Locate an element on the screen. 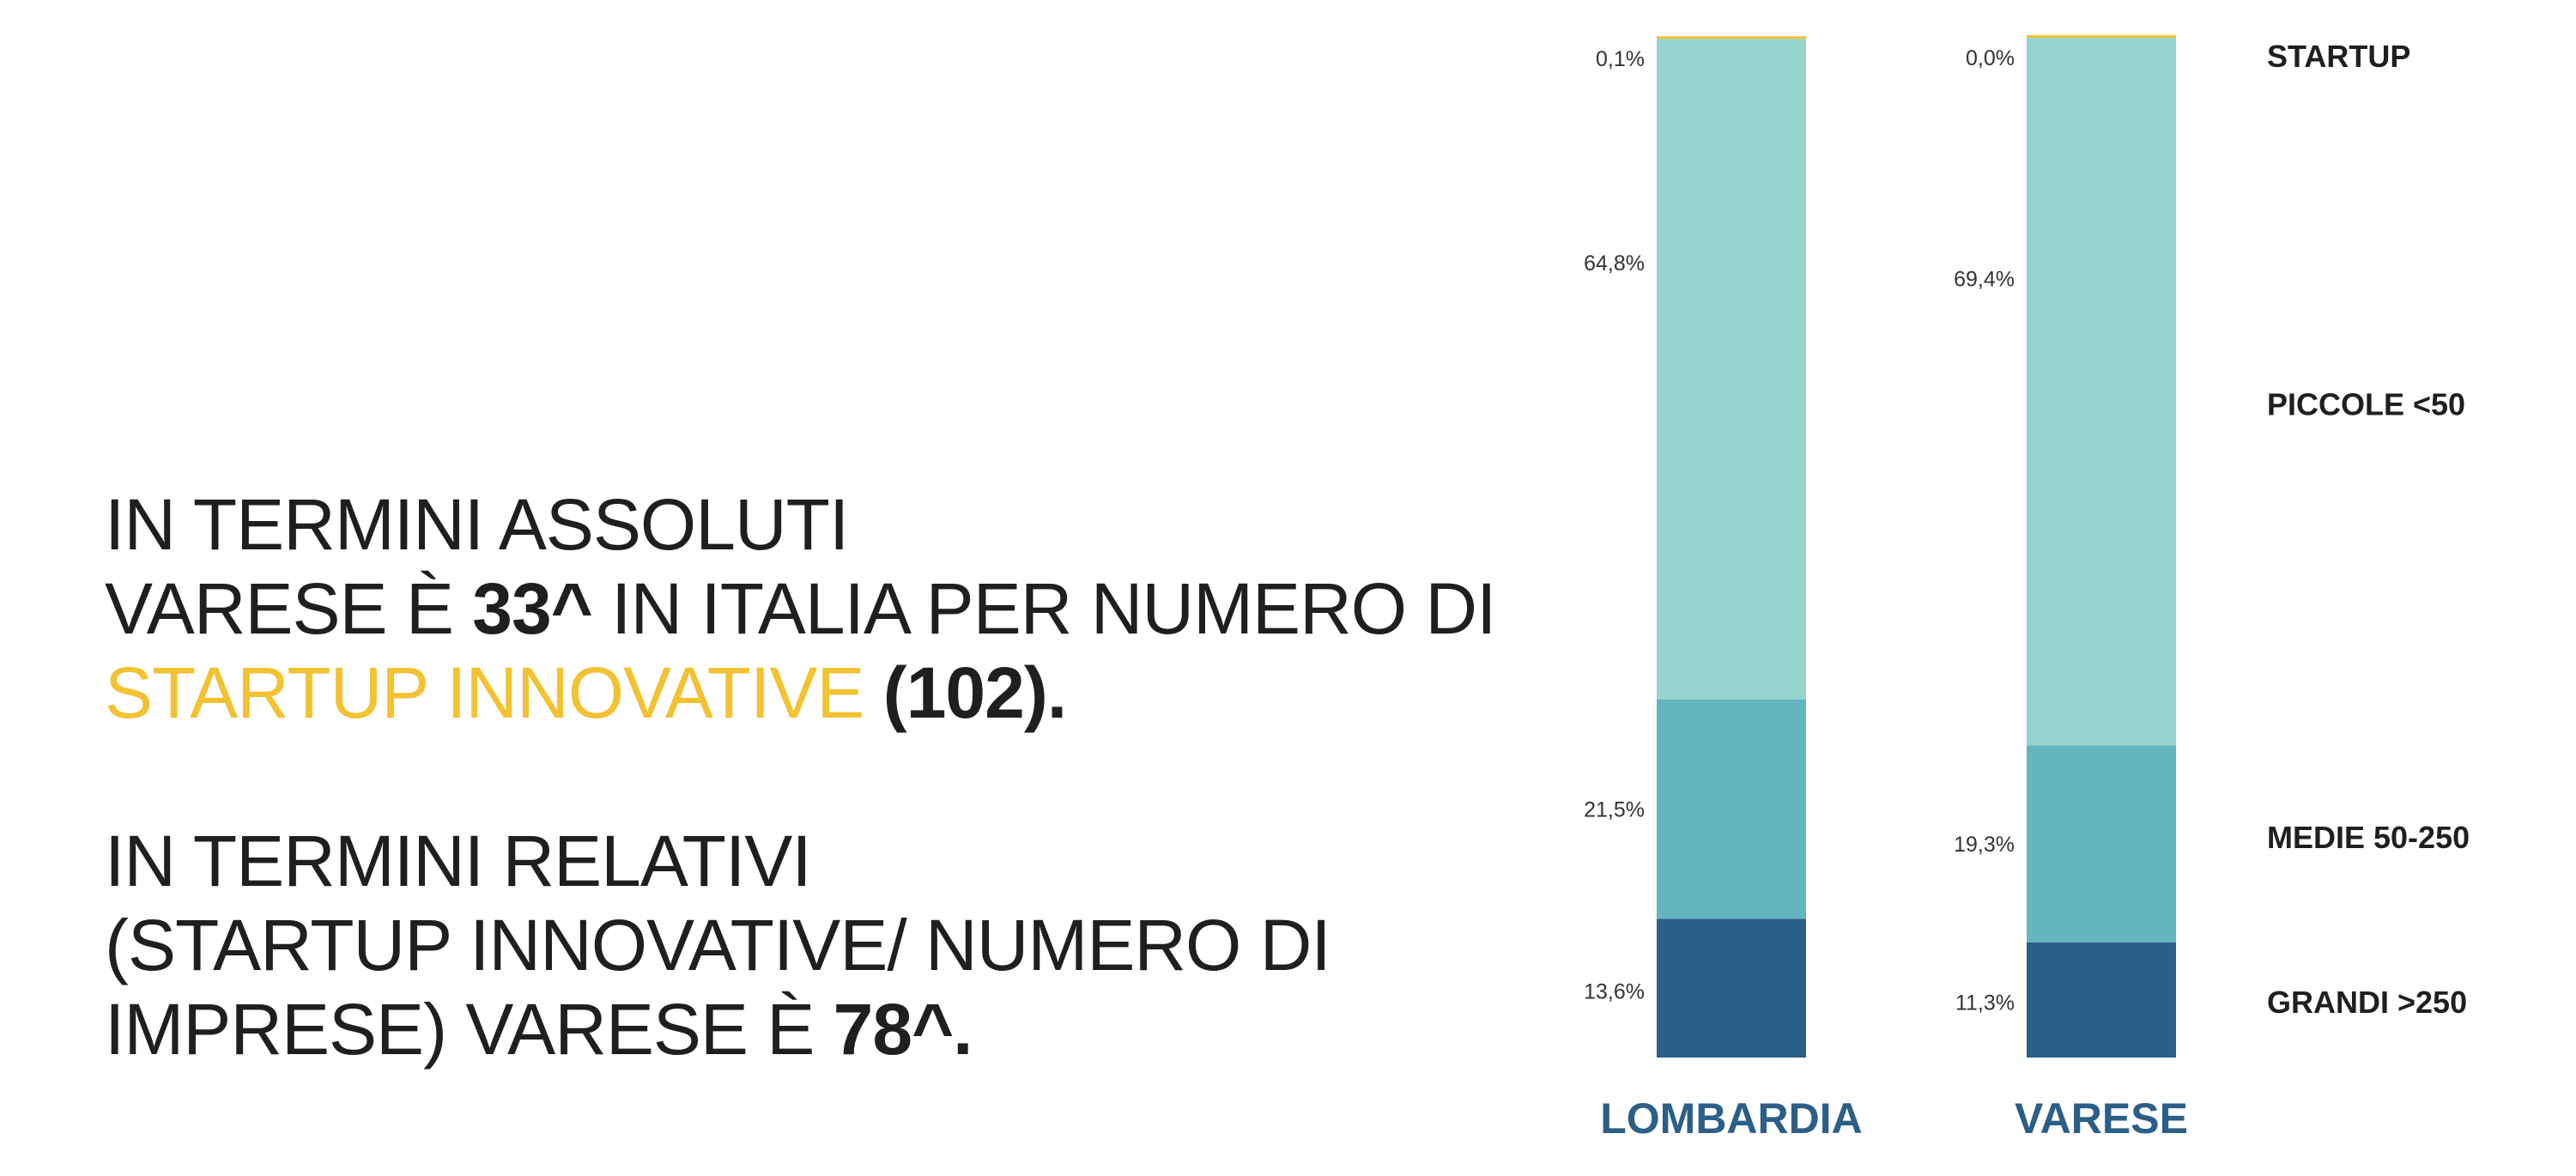 The image size is (2576, 1176). bar-segment-varese-startup is located at coordinates (2101, 36).